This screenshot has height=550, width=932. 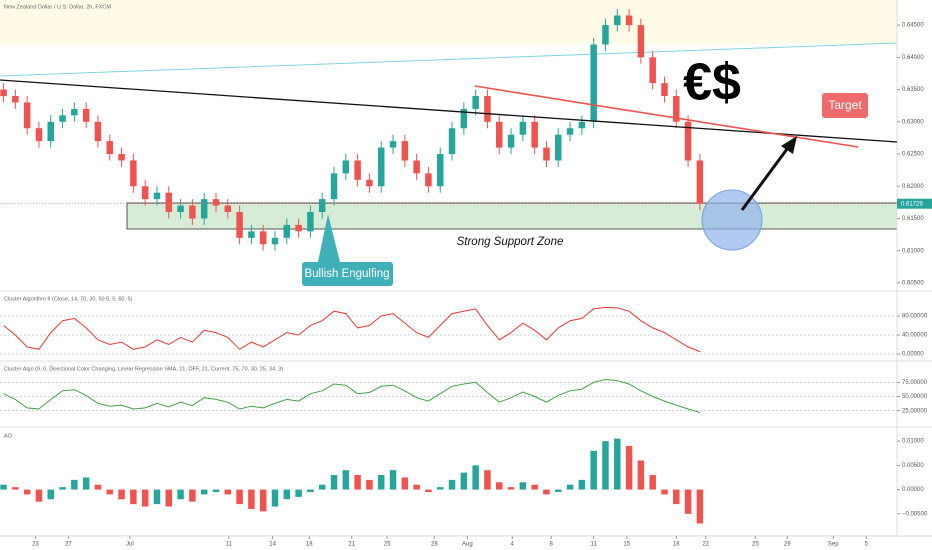 What do you see at coordinates (915, 317) in the screenshot?
I see `y-tick-label: 80.00000` at bounding box center [915, 317].